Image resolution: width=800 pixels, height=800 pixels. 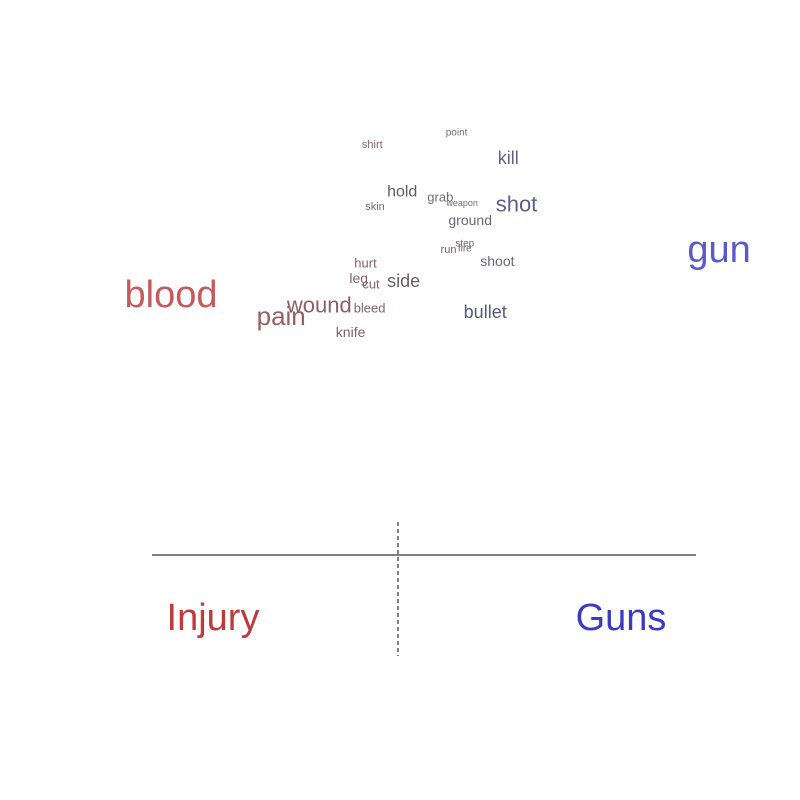 What do you see at coordinates (508, 158) in the screenshot?
I see `word-label-kill: kill` at bounding box center [508, 158].